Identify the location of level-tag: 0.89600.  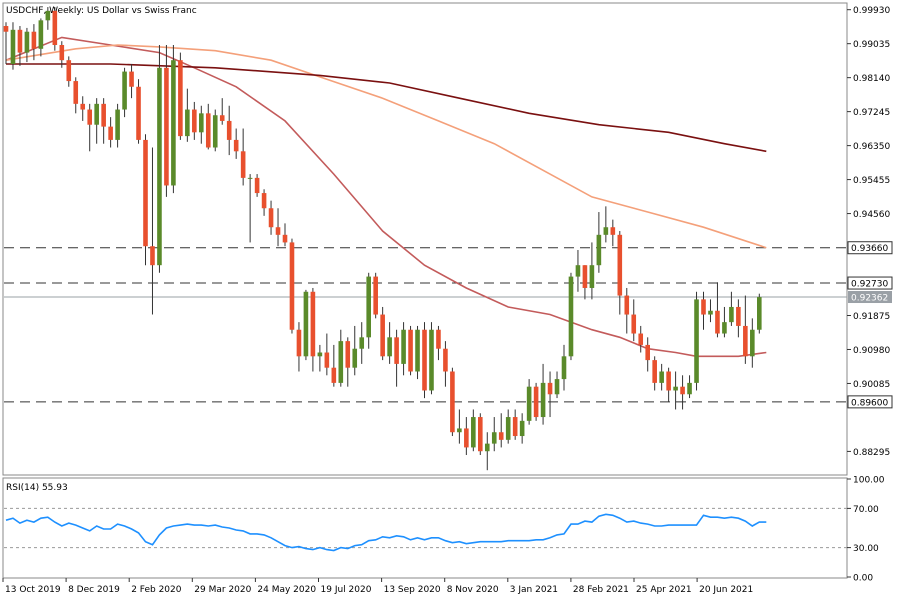
(870, 402).